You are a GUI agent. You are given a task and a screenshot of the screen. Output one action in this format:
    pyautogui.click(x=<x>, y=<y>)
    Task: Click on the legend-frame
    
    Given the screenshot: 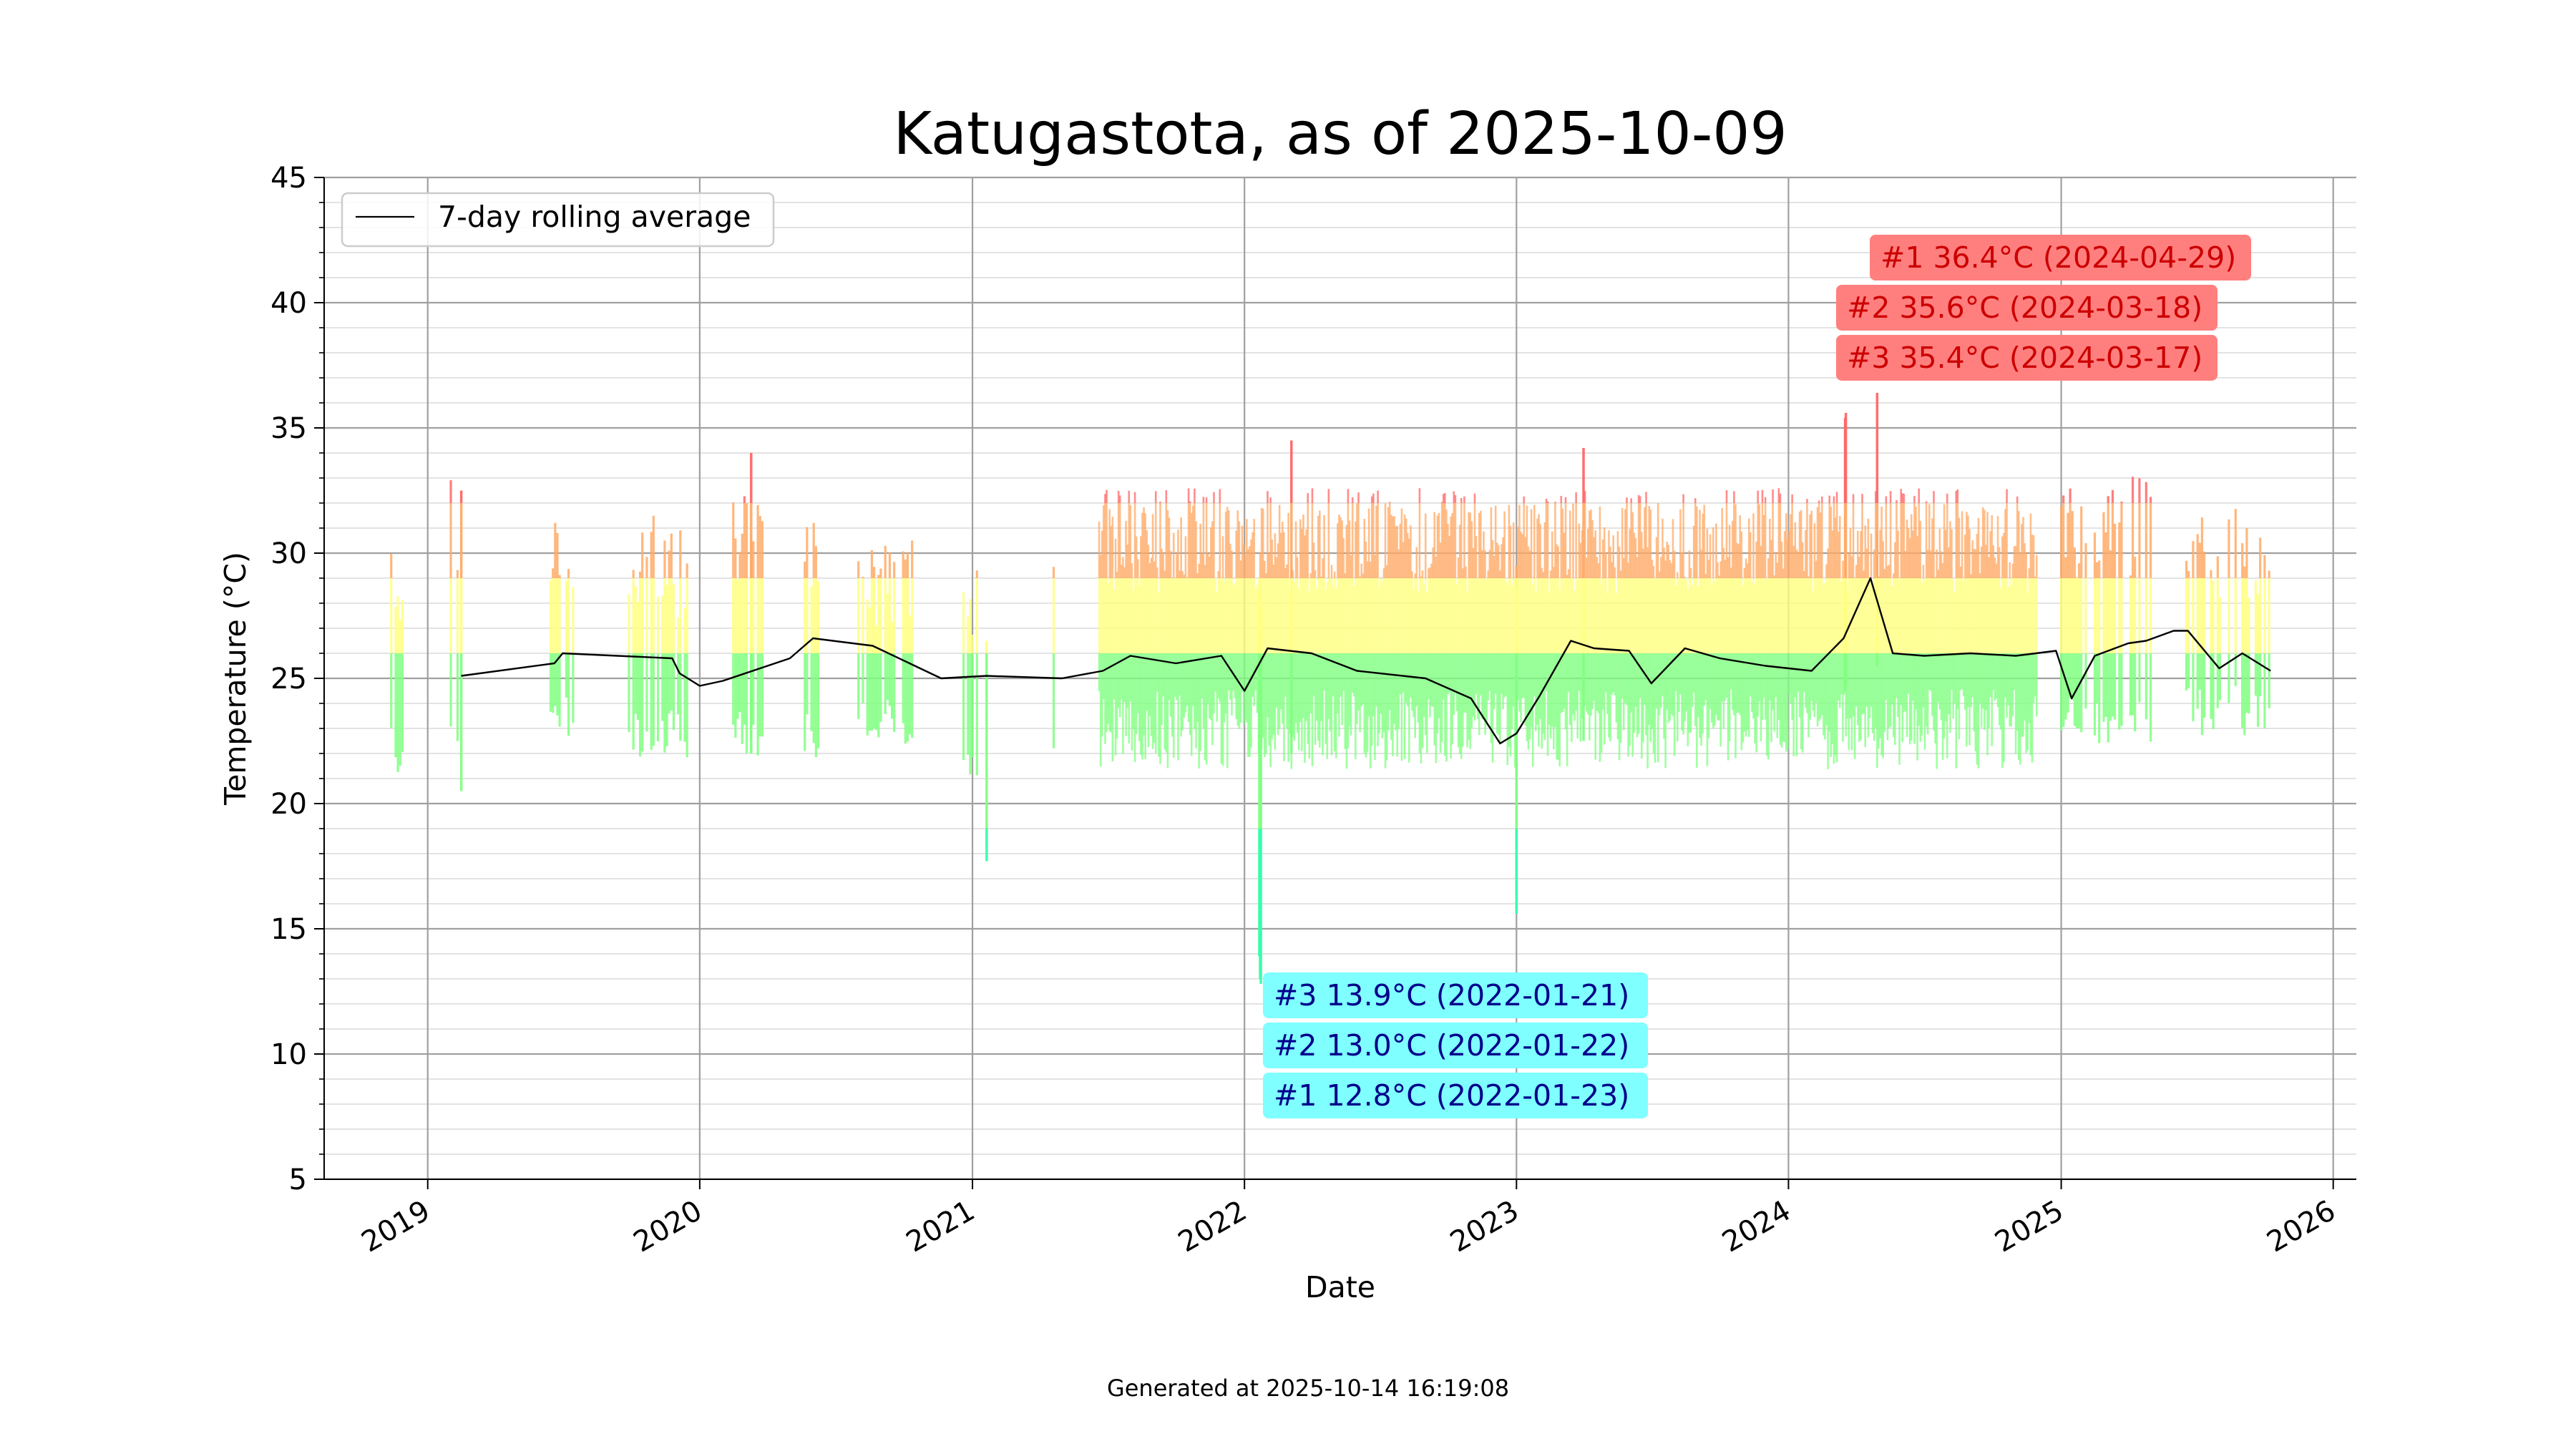 What is the action you would take?
    pyautogui.click(x=558, y=220)
    